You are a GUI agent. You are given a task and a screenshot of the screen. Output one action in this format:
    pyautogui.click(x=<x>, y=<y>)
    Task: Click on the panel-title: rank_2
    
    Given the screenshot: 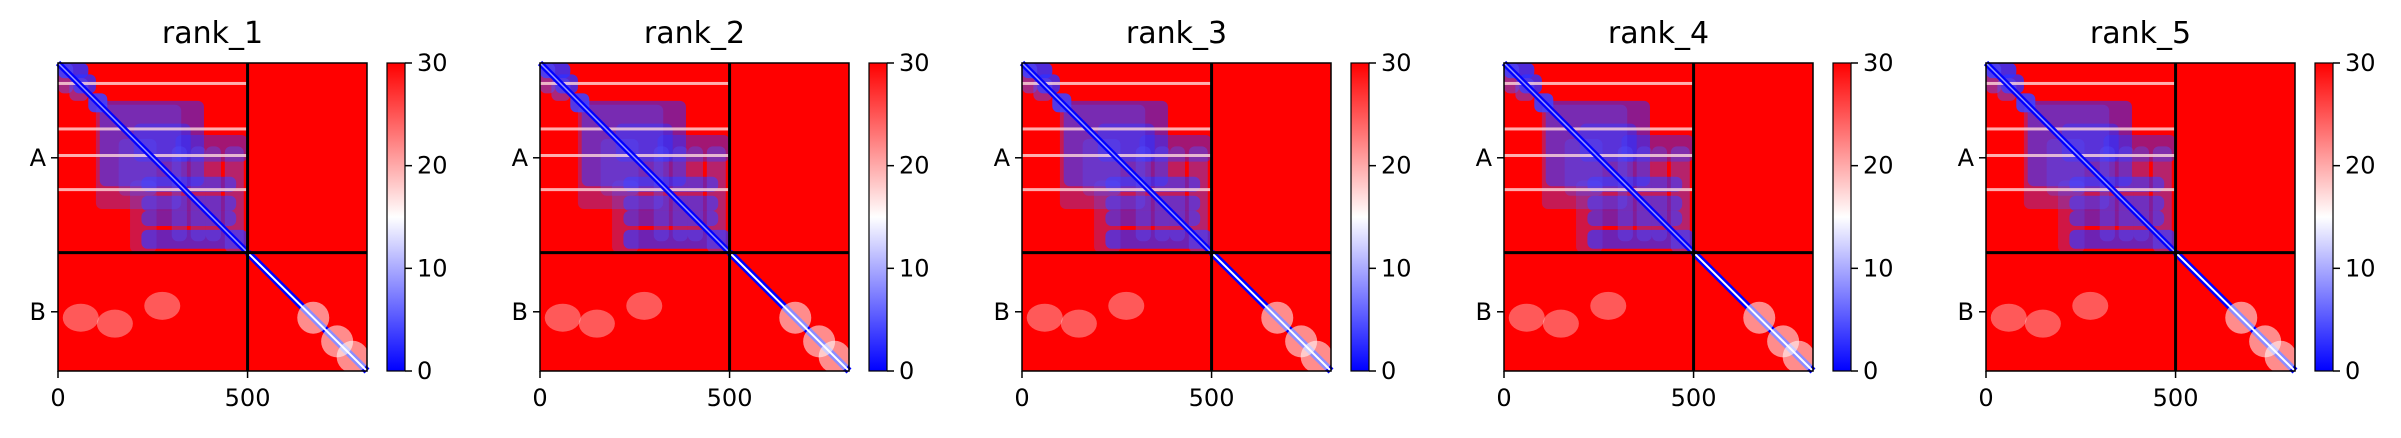 What is the action you would take?
    pyautogui.click(x=694, y=33)
    